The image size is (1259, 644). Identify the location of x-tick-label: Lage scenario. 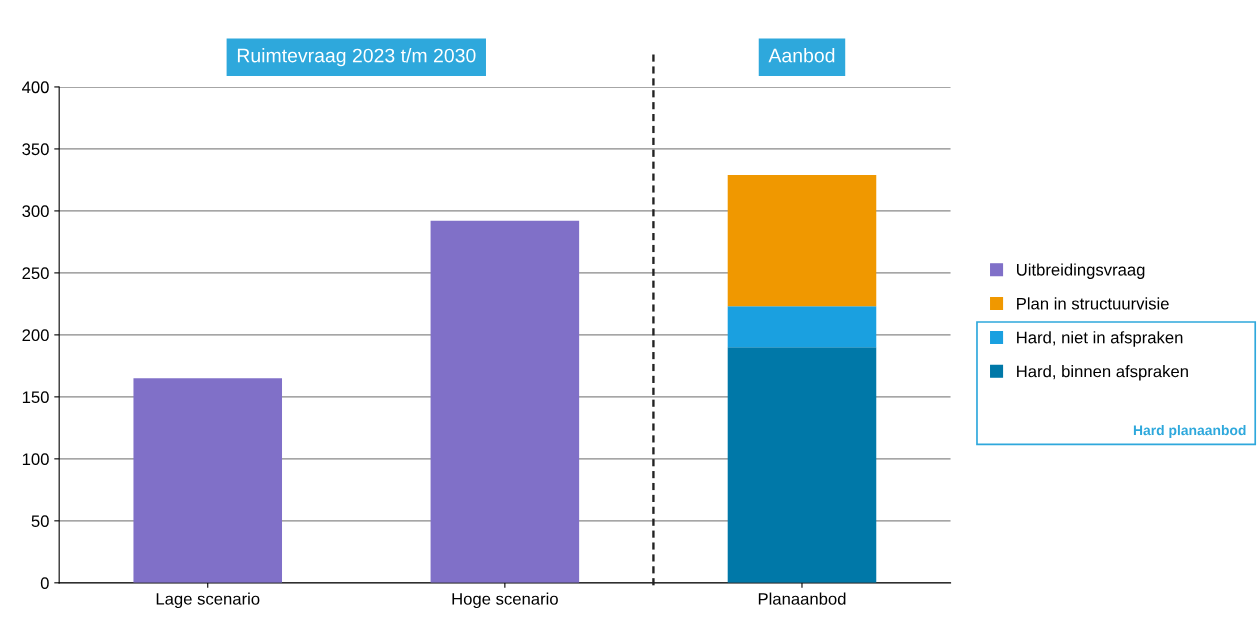
(208, 600).